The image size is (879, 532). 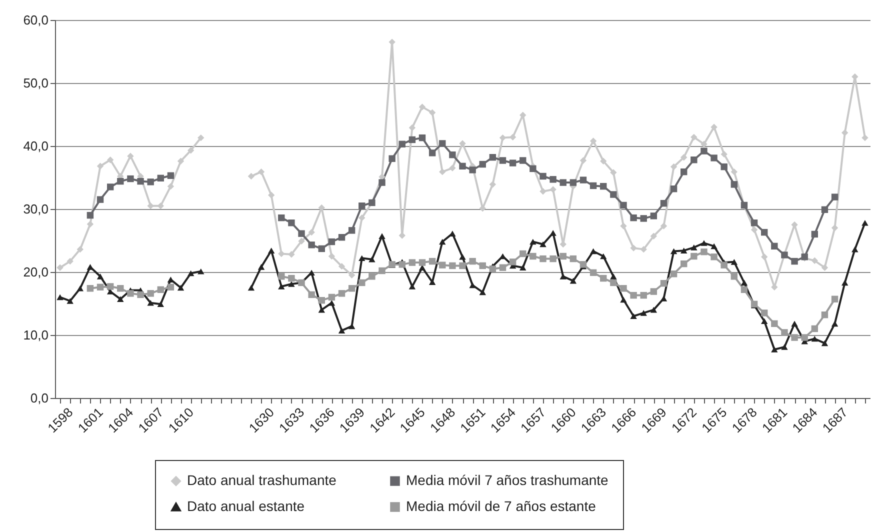 I want to click on legend-label: Media móvil 7 años trashumante, so click(x=507, y=480).